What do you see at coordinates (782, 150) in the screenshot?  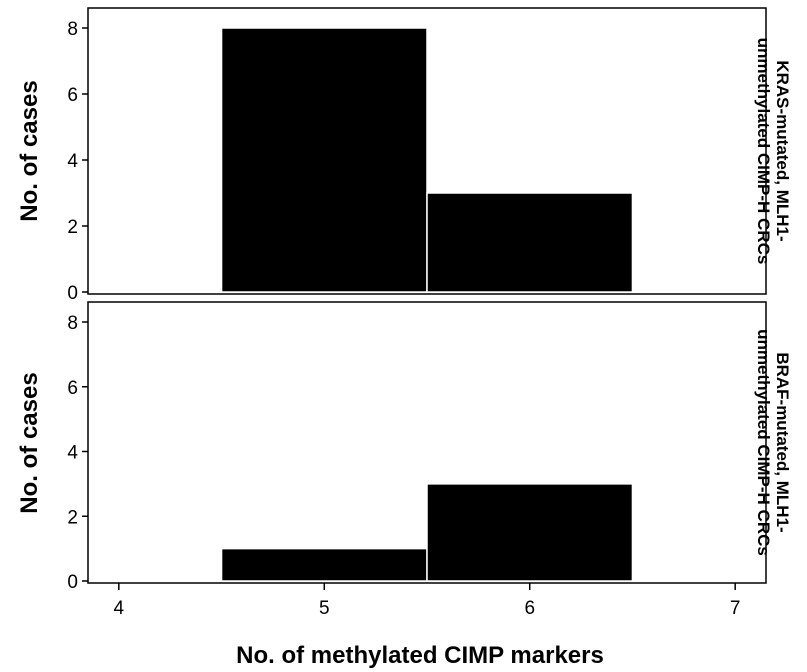 I see `strip-label-line: KRAS-mutated, MLH1-` at bounding box center [782, 150].